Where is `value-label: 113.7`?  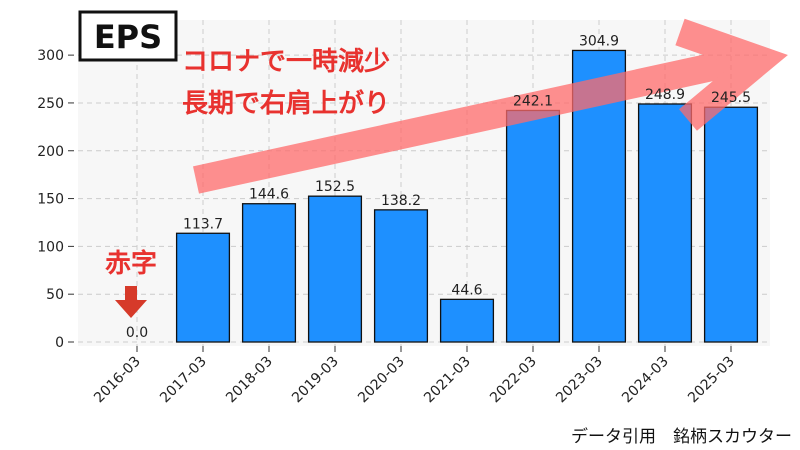 value-label: 113.7 is located at coordinates (203, 224).